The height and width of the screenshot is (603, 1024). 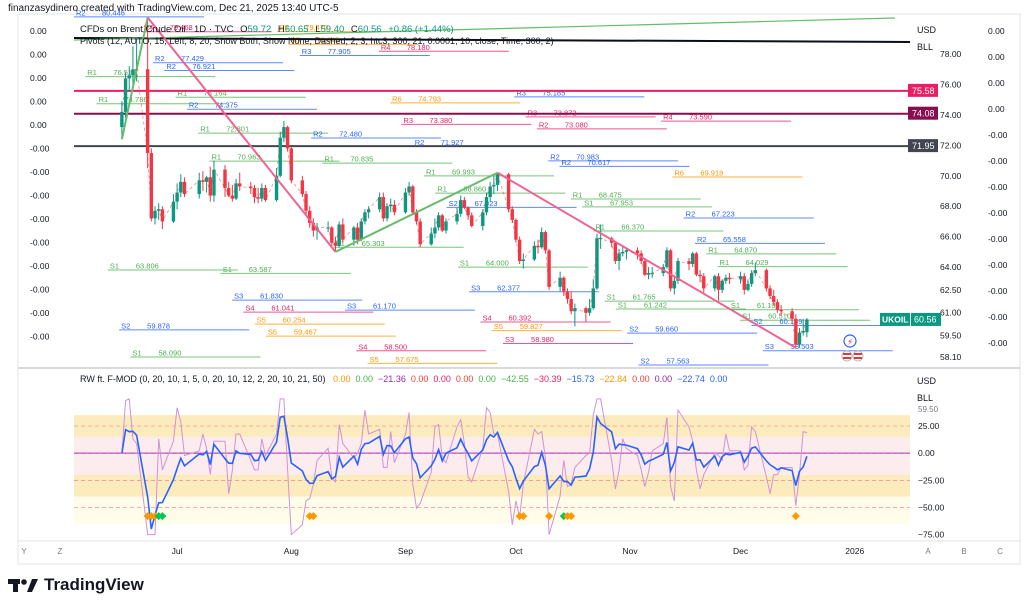 I want to click on scale-letter: A, so click(x=928, y=551).